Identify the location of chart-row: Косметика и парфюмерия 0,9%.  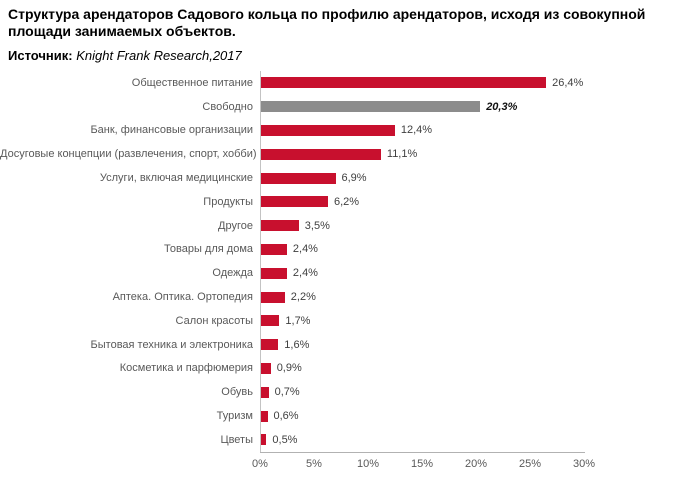
(350, 368).